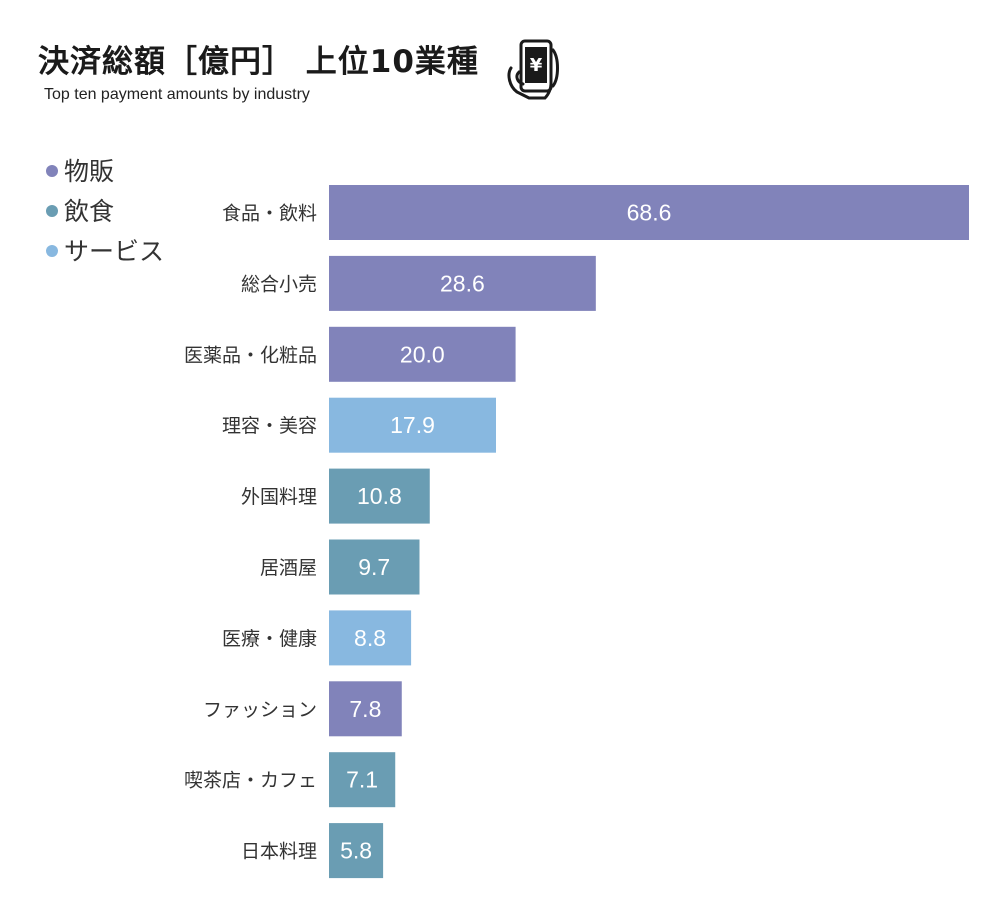 This screenshot has width=1000, height=910. What do you see at coordinates (250, 781) in the screenshot?
I see `category-label-8: 喫茶店・カフェ` at bounding box center [250, 781].